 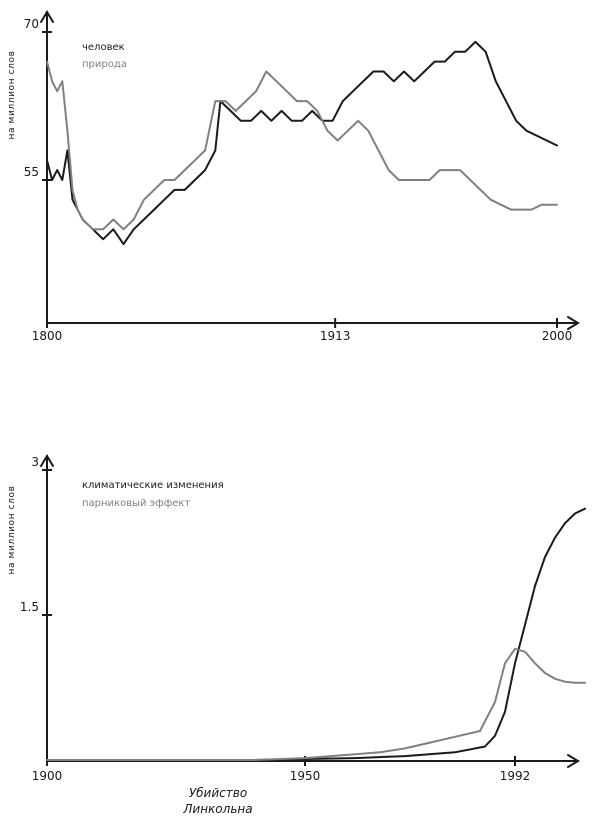 I want to click on x-tick-label: 1992, so click(x=515, y=776).